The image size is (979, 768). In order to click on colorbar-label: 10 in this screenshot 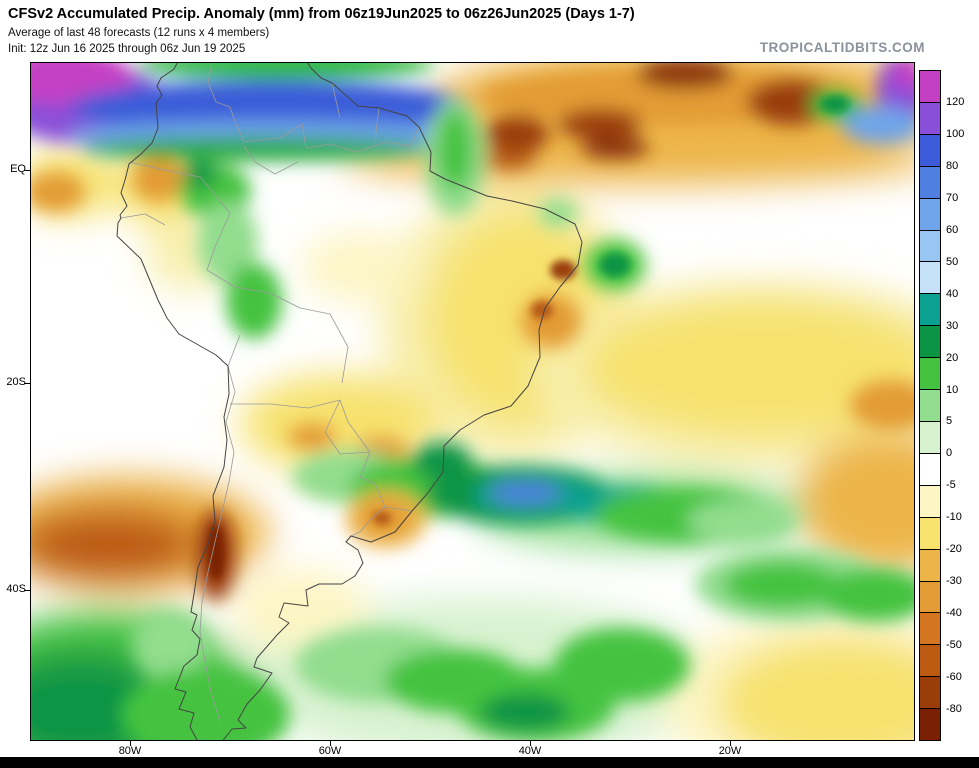, I will do `click(952, 389)`.